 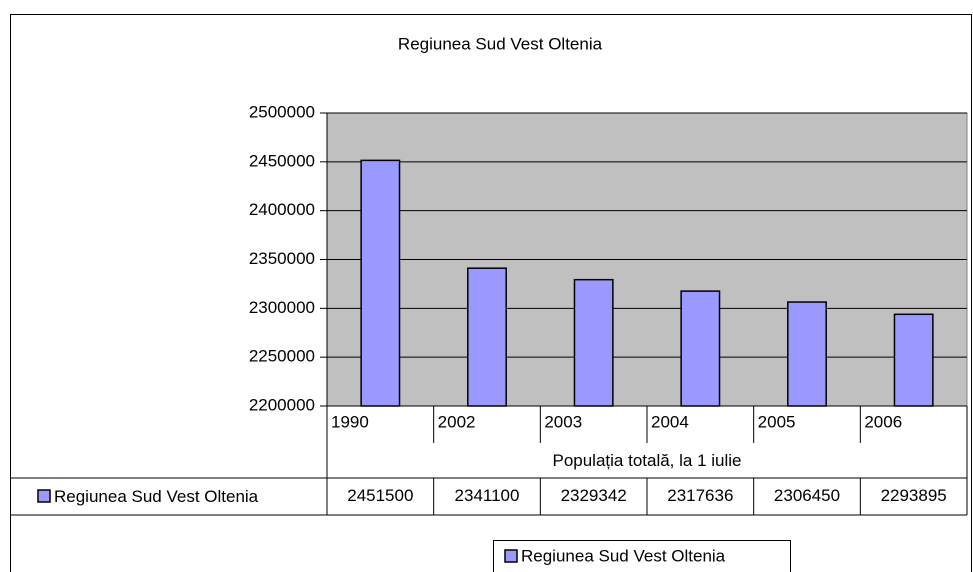 What do you see at coordinates (282, 160) in the screenshot?
I see `y-tick-label: 2450000` at bounding box center [282, 160].